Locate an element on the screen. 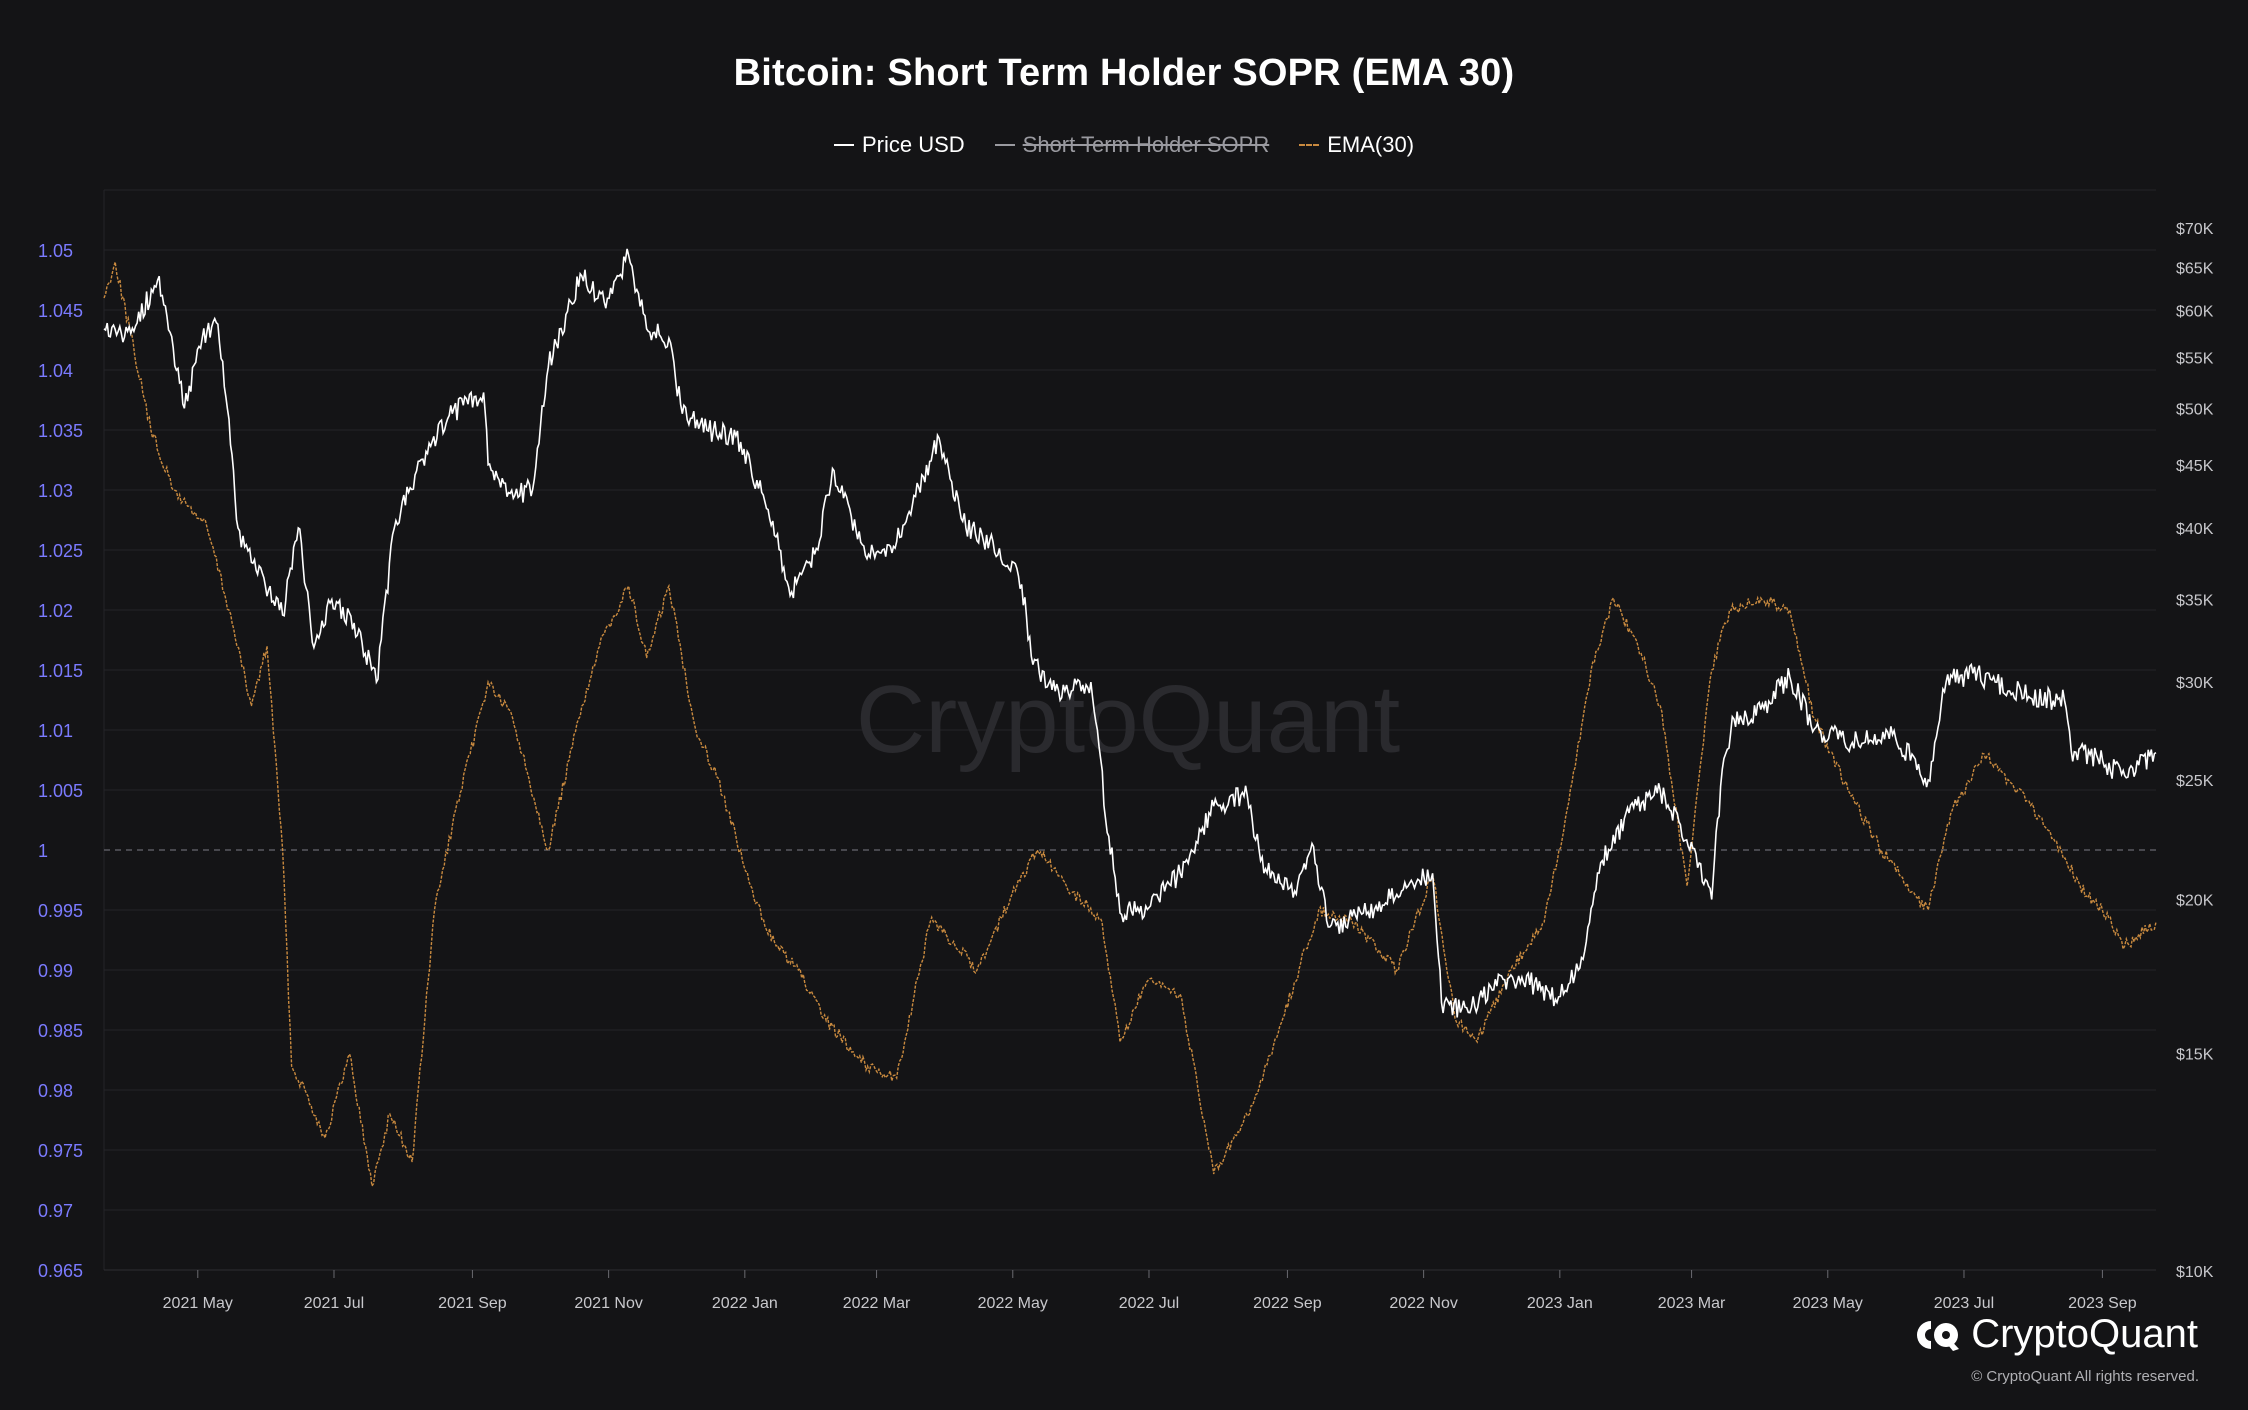 The height and width of the screenshot is (1410, 2248). x-tick-label: 2021 Nov is located at coordinates (608, 1303).